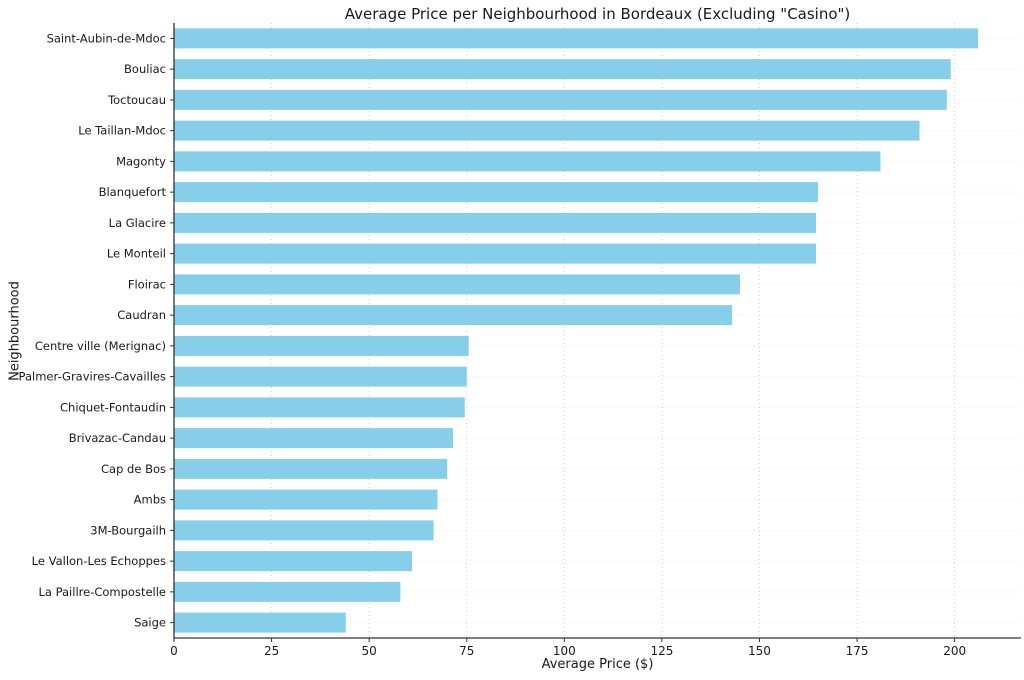  Describe the element at coordinates (597, 664) in the screenshot. I see `x-axis-label: Average Price ($)` at that location.